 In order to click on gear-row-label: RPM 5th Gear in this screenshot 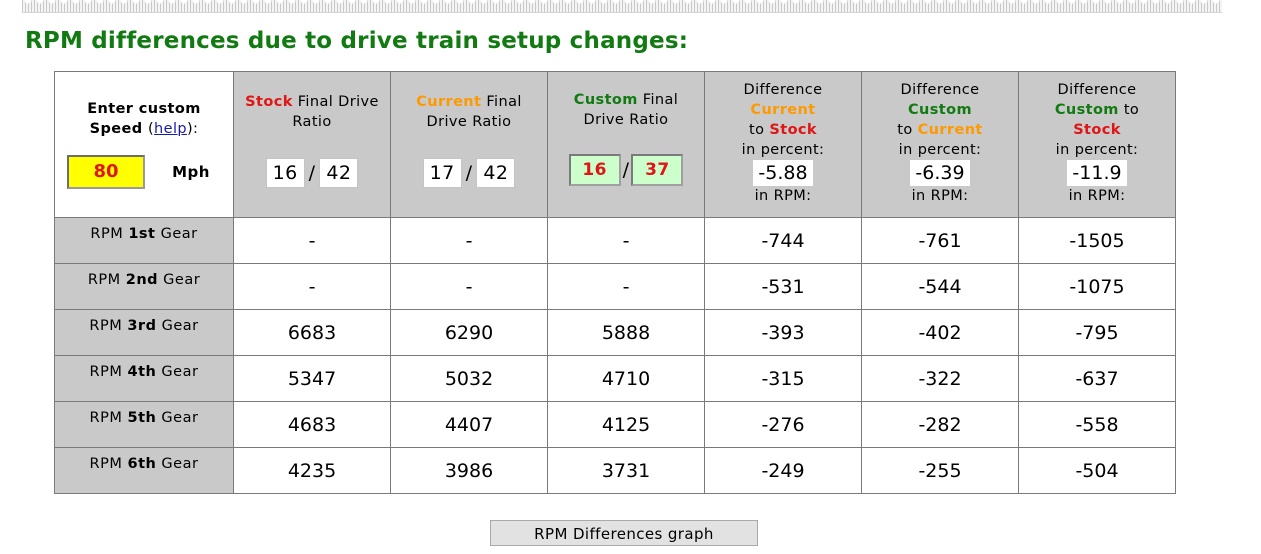, I will do `click(144, 424)`.